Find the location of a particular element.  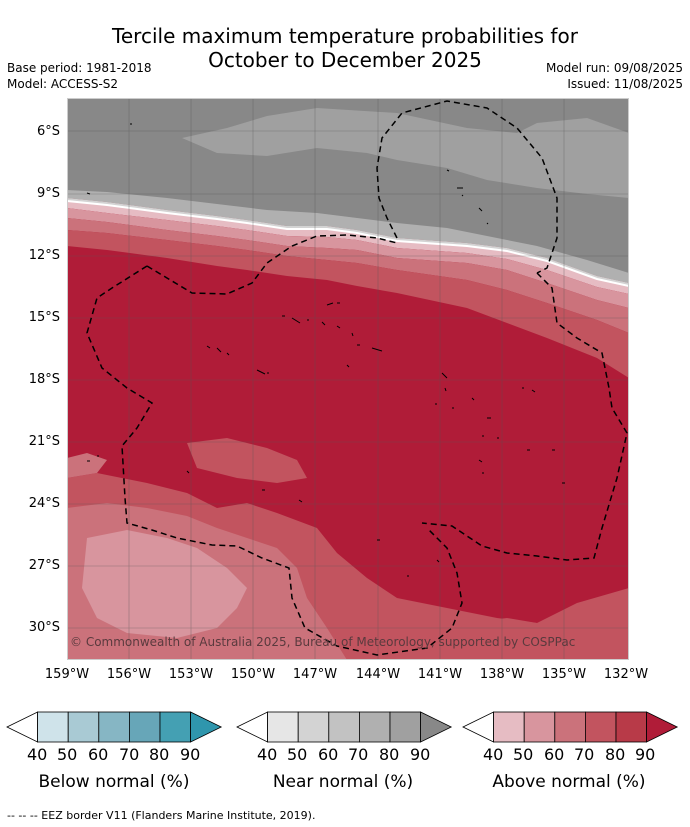

lon-label-144w: 144°W is located at coordinates (378, 674).